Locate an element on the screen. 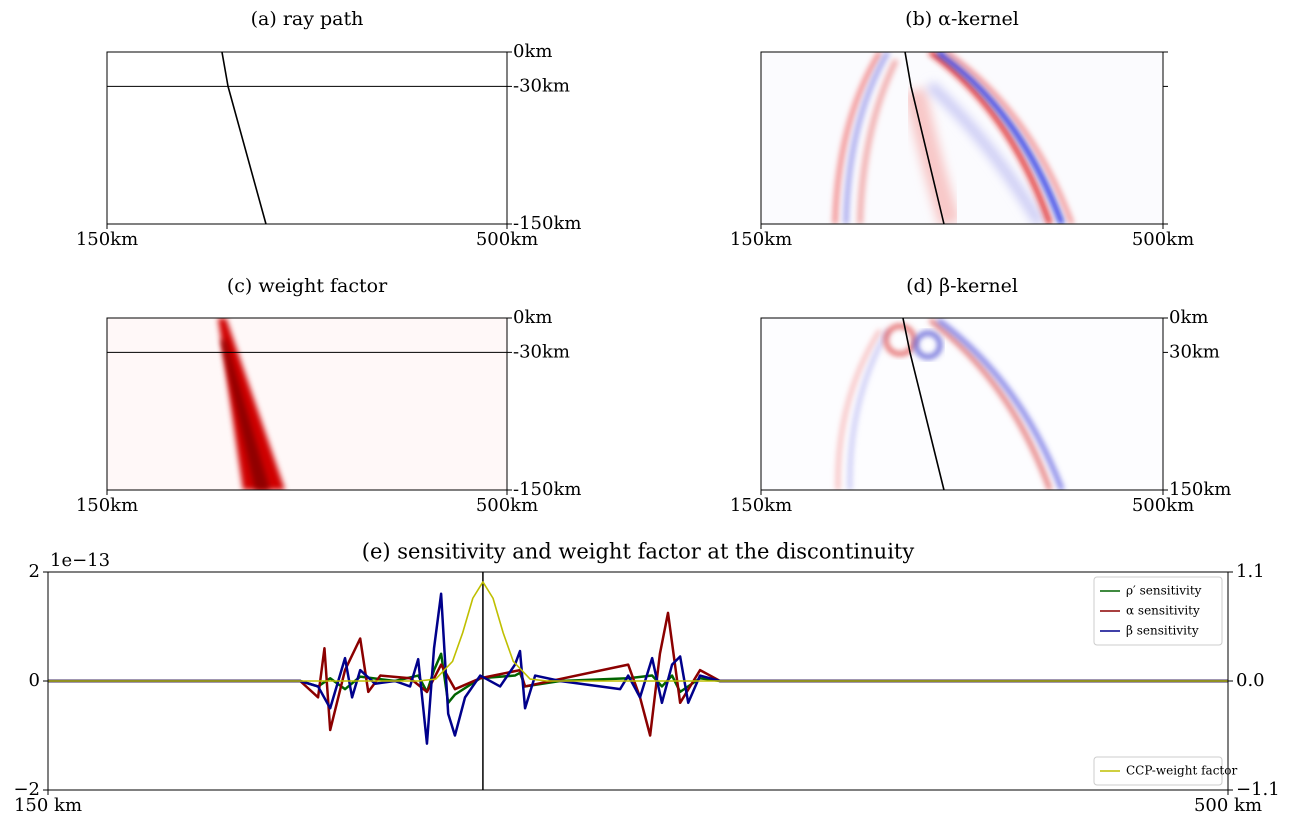 The height and width of the screenshot is (817, 1293). y-tick-label: 30km is located at coordinates (1194, 351).